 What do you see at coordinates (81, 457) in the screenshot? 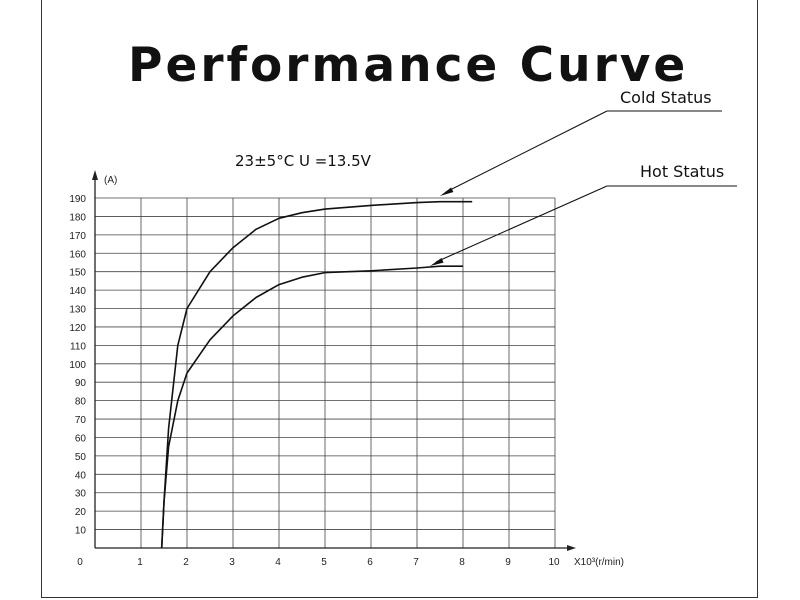
I see `y-tick-label: 50` at bounding box center [81, 457].